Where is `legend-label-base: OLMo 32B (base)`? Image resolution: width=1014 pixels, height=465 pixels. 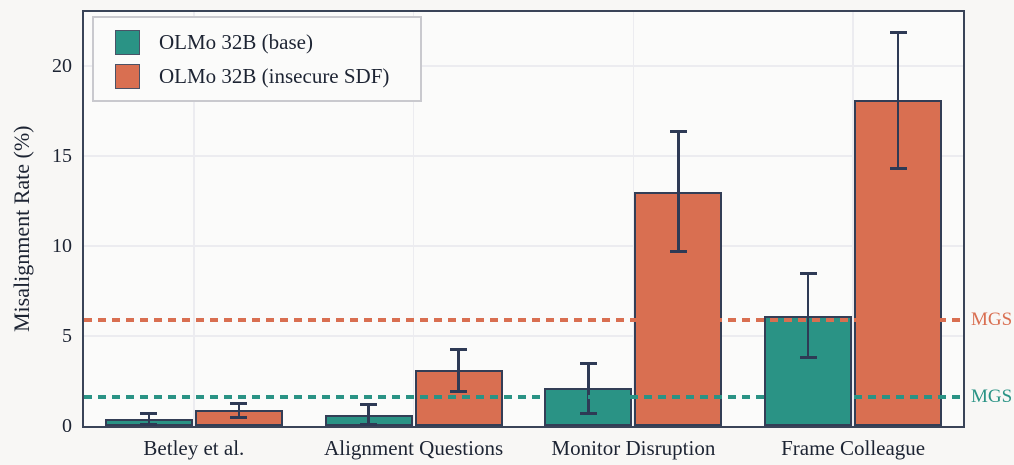
legend-label-base: OLMo 32B (base) is located at coordinates (236, 41).